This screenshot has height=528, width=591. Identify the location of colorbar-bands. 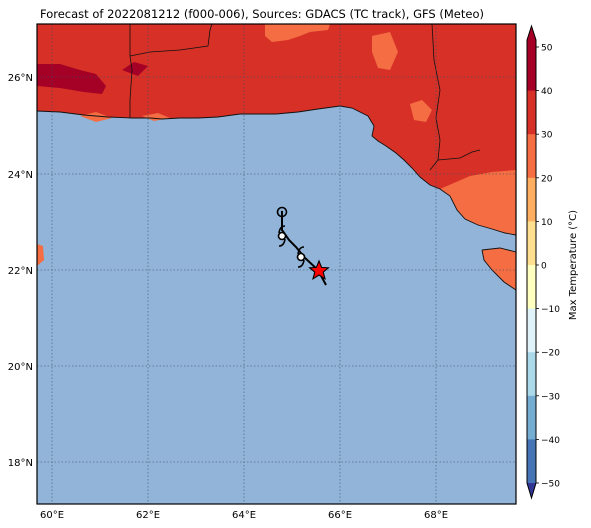
(531, 262).